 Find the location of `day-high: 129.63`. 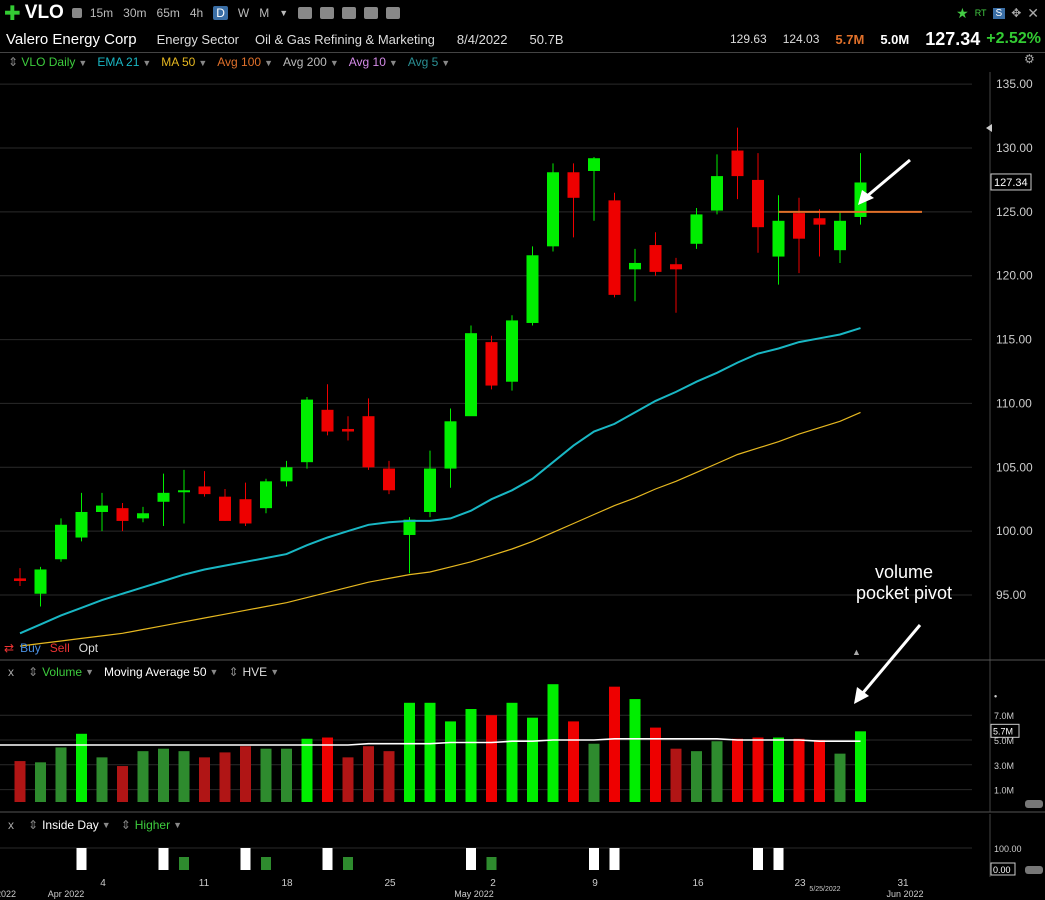

day-high: 129.63 is located at coordinates (748, 39).